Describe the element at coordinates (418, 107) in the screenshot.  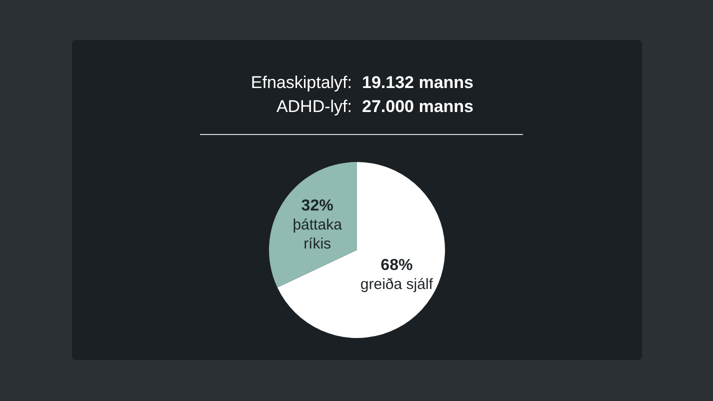
I see `text: 27.000 manns` at that location.